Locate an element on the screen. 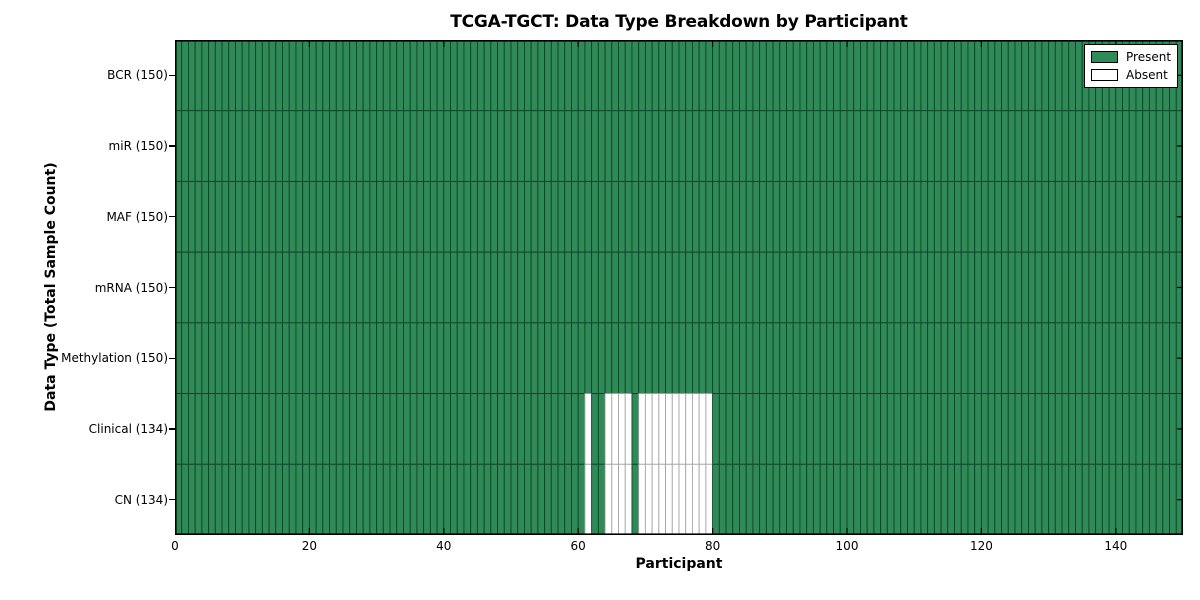  present-swatch is located at coordinates (1104, 57).